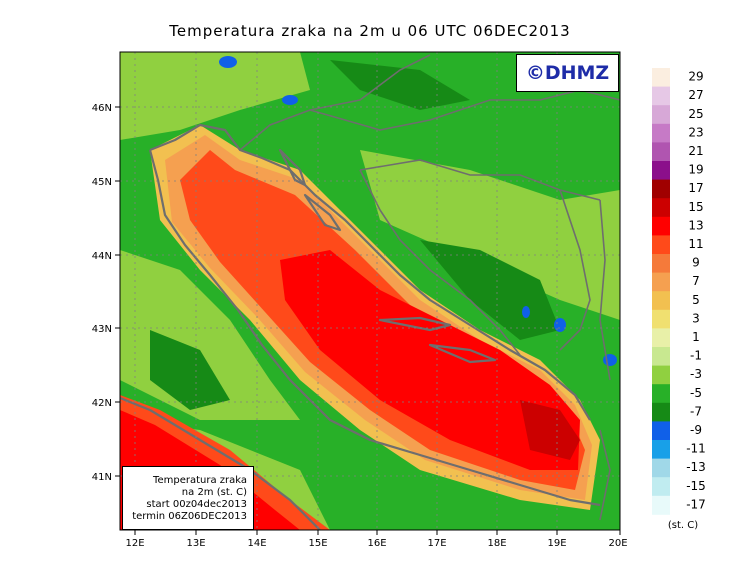  What do you see at coordinates (695, 132) in the screenshot?
I see `colorbar-label: 23` at bounding box center [695, 132].